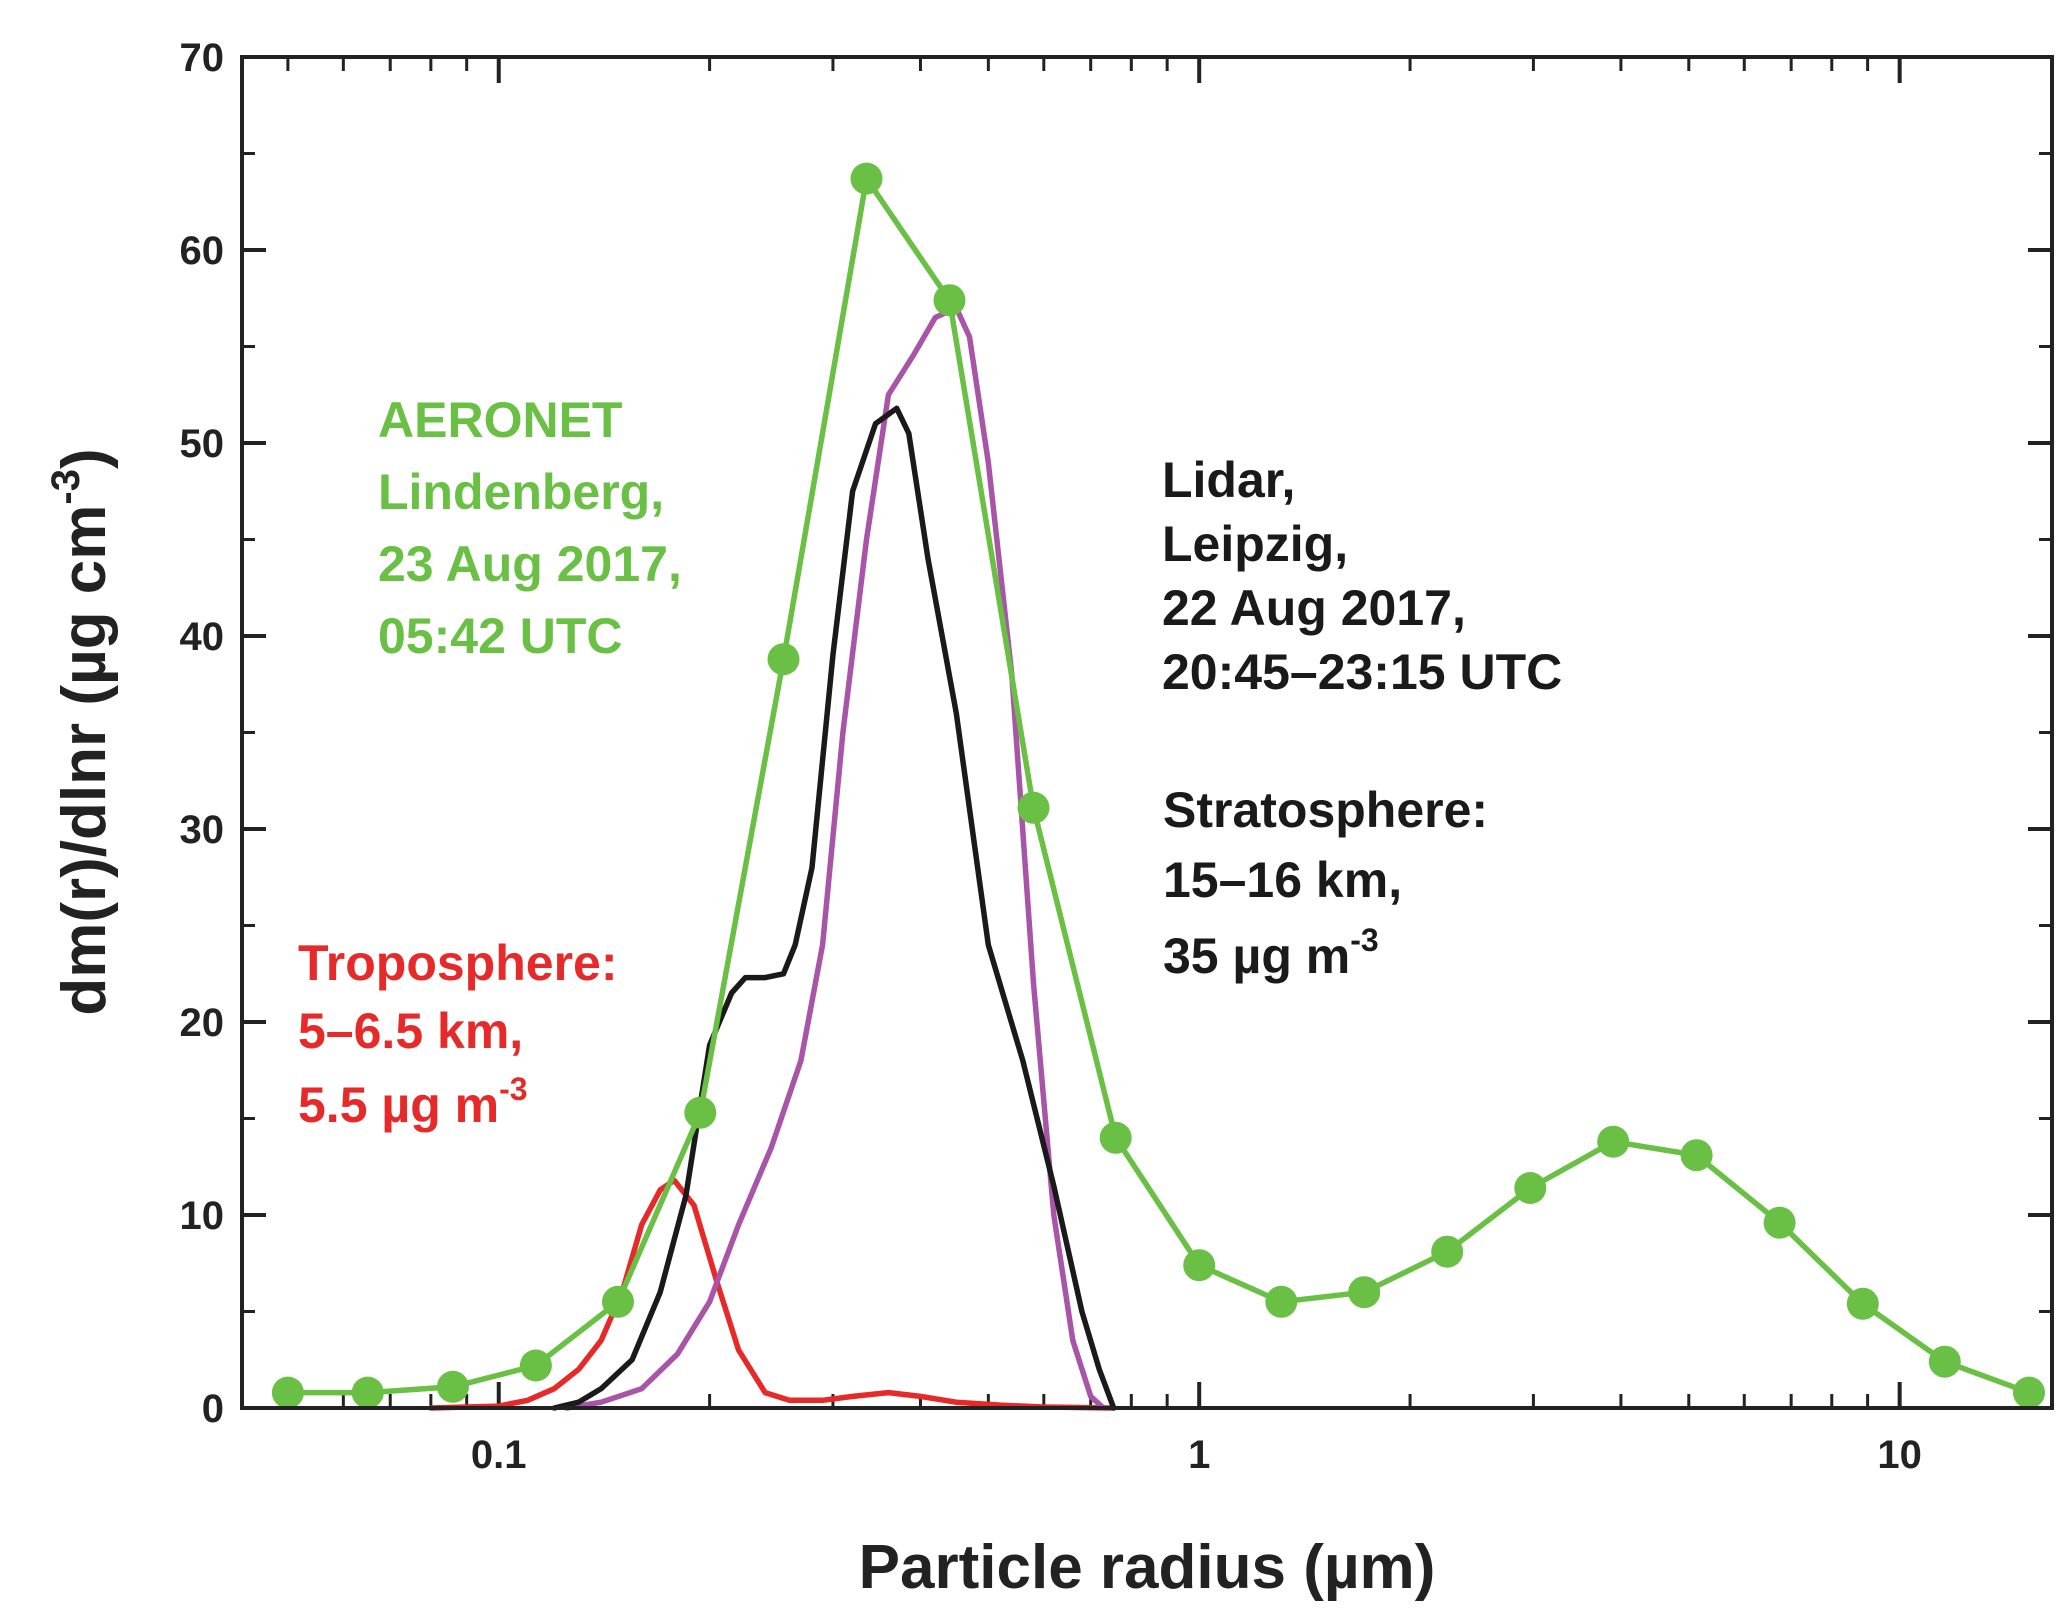 The image size is (2067, 1615). What do you see at coordinates (202, 444) in the screenshot?
I see `y-tick-label: 50` at bounding box center [202, 444].